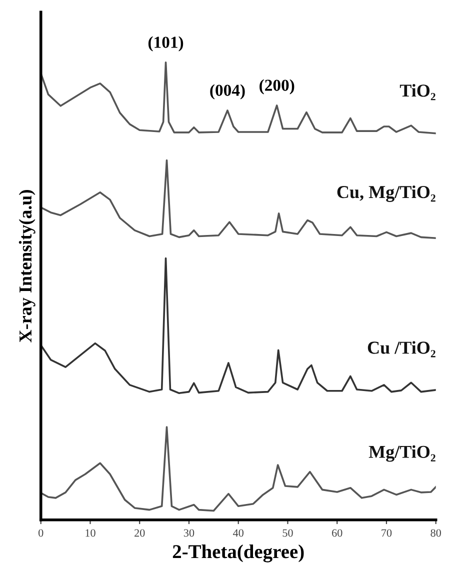 This screenshot has width=454, height=577. What do you see at coordinates (287, 533) in the screenshot?
I see `x-tick-label: 50` at bounding box center [287, 533].